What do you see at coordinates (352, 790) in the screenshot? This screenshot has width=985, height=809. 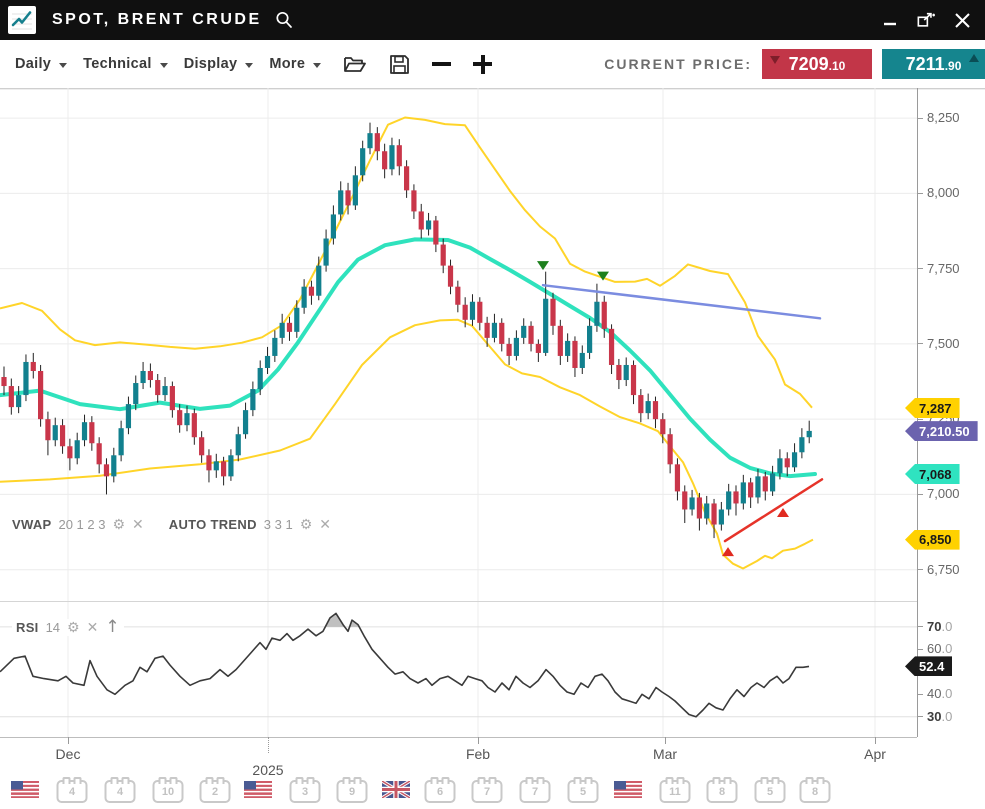 I see `calendar-event-icon: 9` at bounding box center [352, 790].